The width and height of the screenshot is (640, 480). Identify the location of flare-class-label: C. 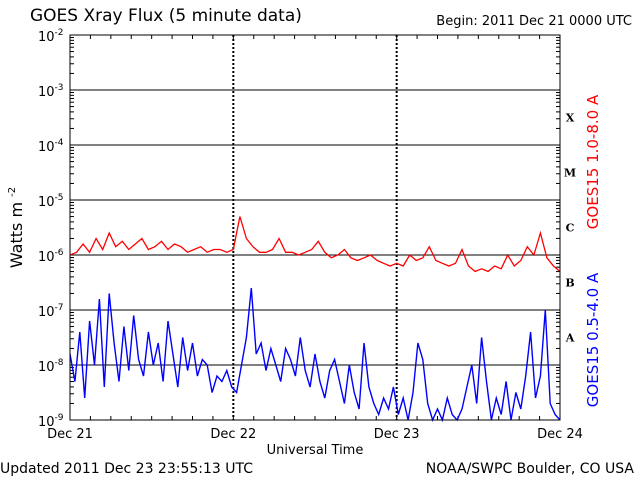
(570, 228).